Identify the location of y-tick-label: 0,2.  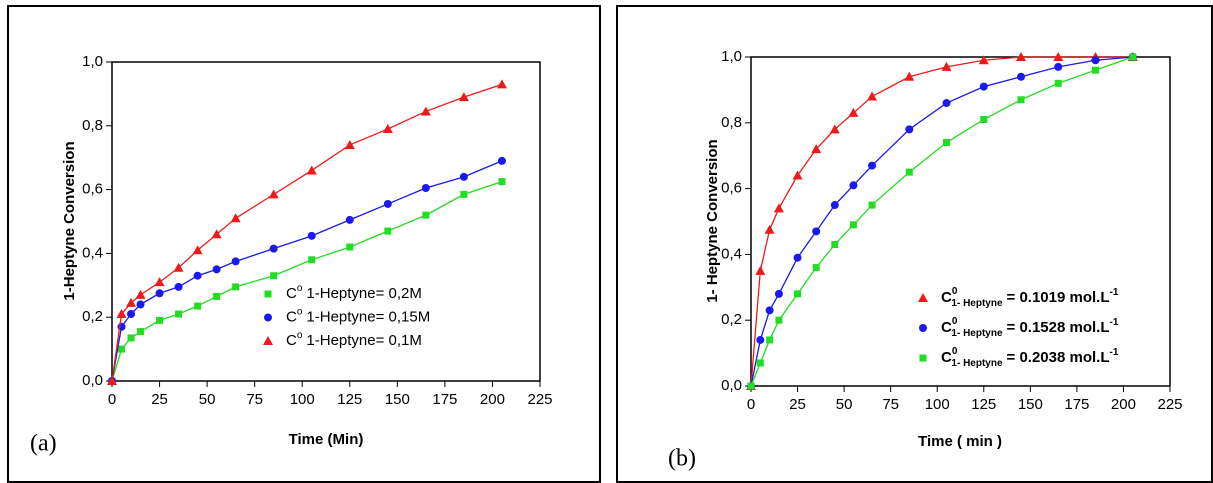
(731, 319).